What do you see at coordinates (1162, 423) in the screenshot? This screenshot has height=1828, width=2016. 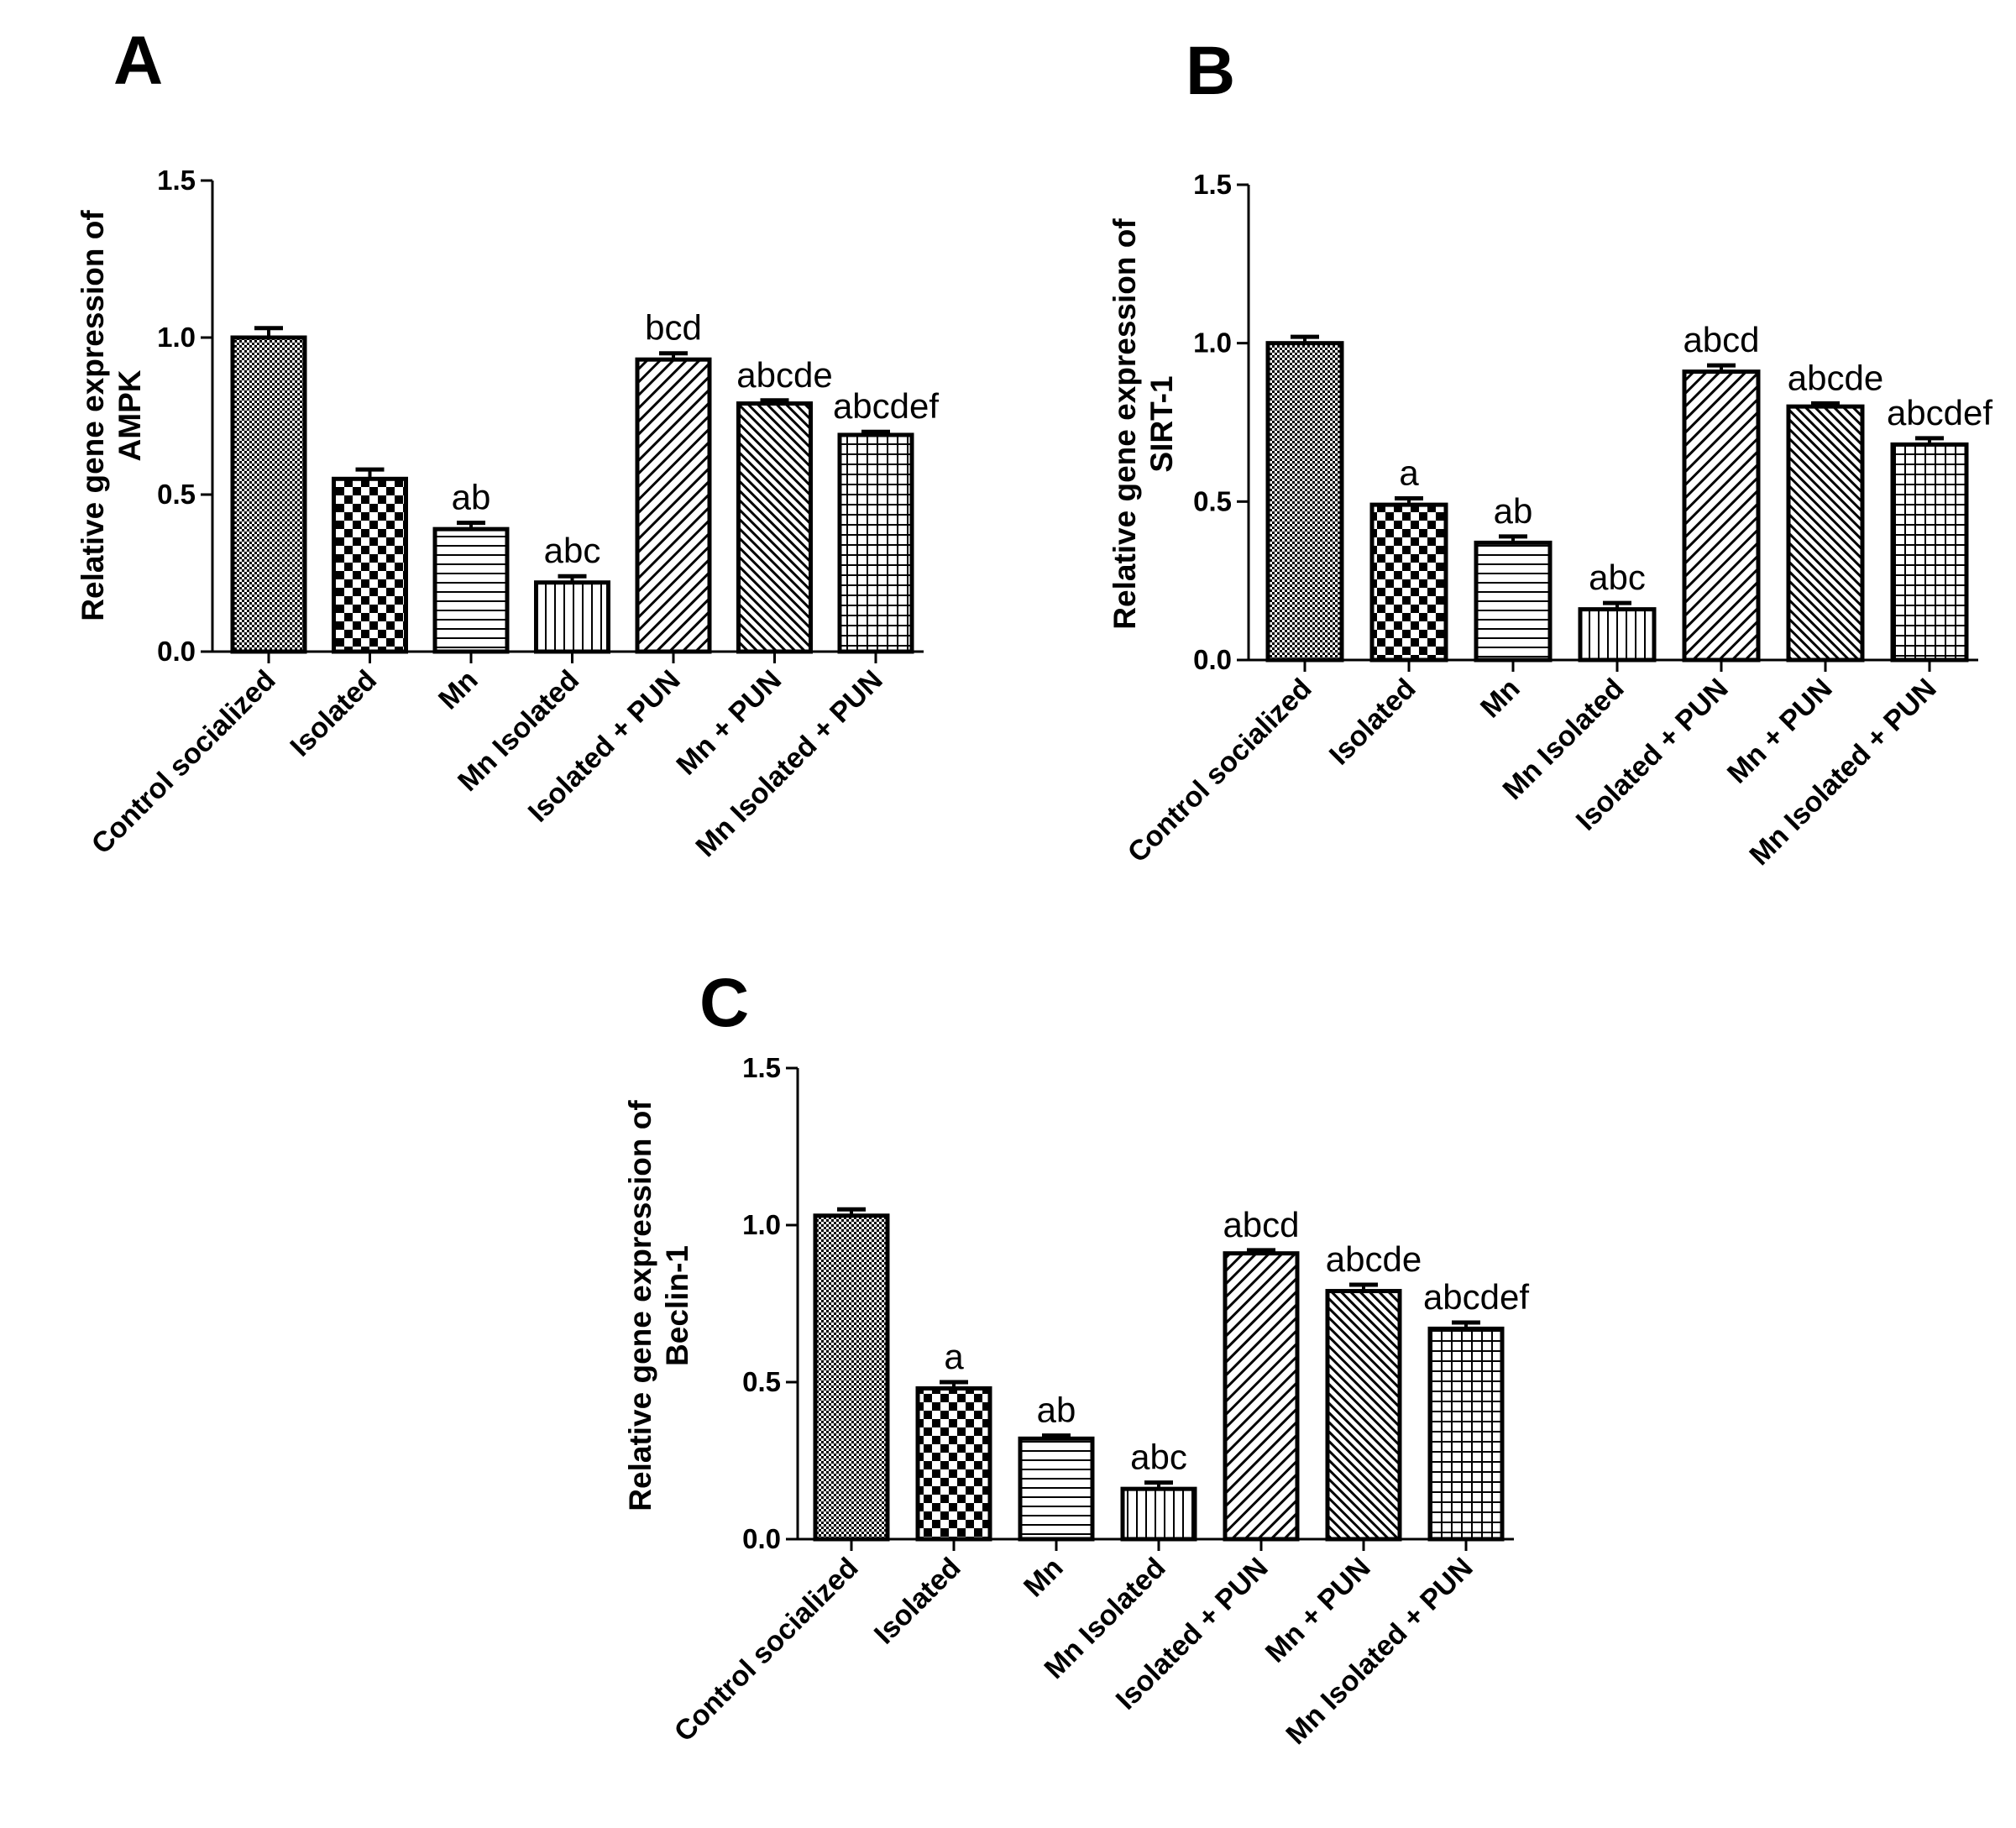 I see `y-axis-label-line-2: SIRT-1` at bounding box center [1162, 423].